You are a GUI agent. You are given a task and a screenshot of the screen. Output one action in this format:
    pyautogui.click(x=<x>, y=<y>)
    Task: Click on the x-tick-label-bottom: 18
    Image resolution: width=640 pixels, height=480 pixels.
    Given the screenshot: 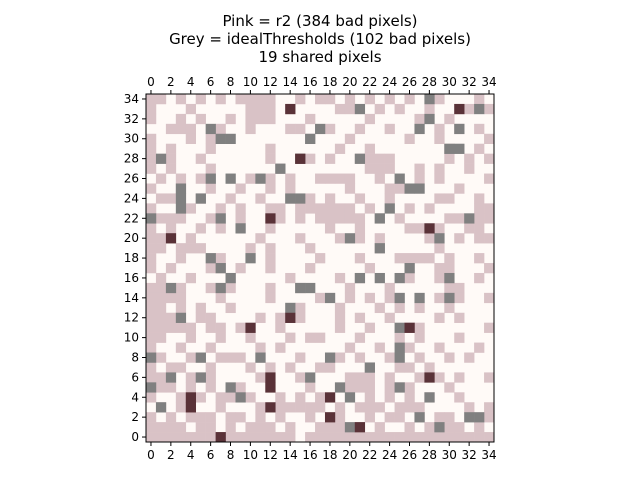 What is the action you would take?
    pyautogui.click(x=329, y=455)
    